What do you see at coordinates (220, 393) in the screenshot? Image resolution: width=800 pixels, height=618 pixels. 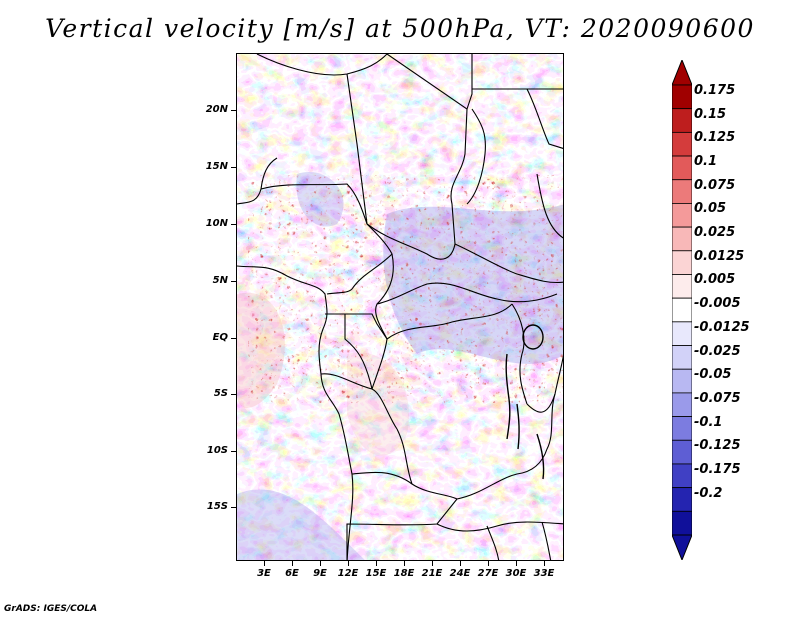 I see `lat-label: 5S` at bounding box center [220, 393].